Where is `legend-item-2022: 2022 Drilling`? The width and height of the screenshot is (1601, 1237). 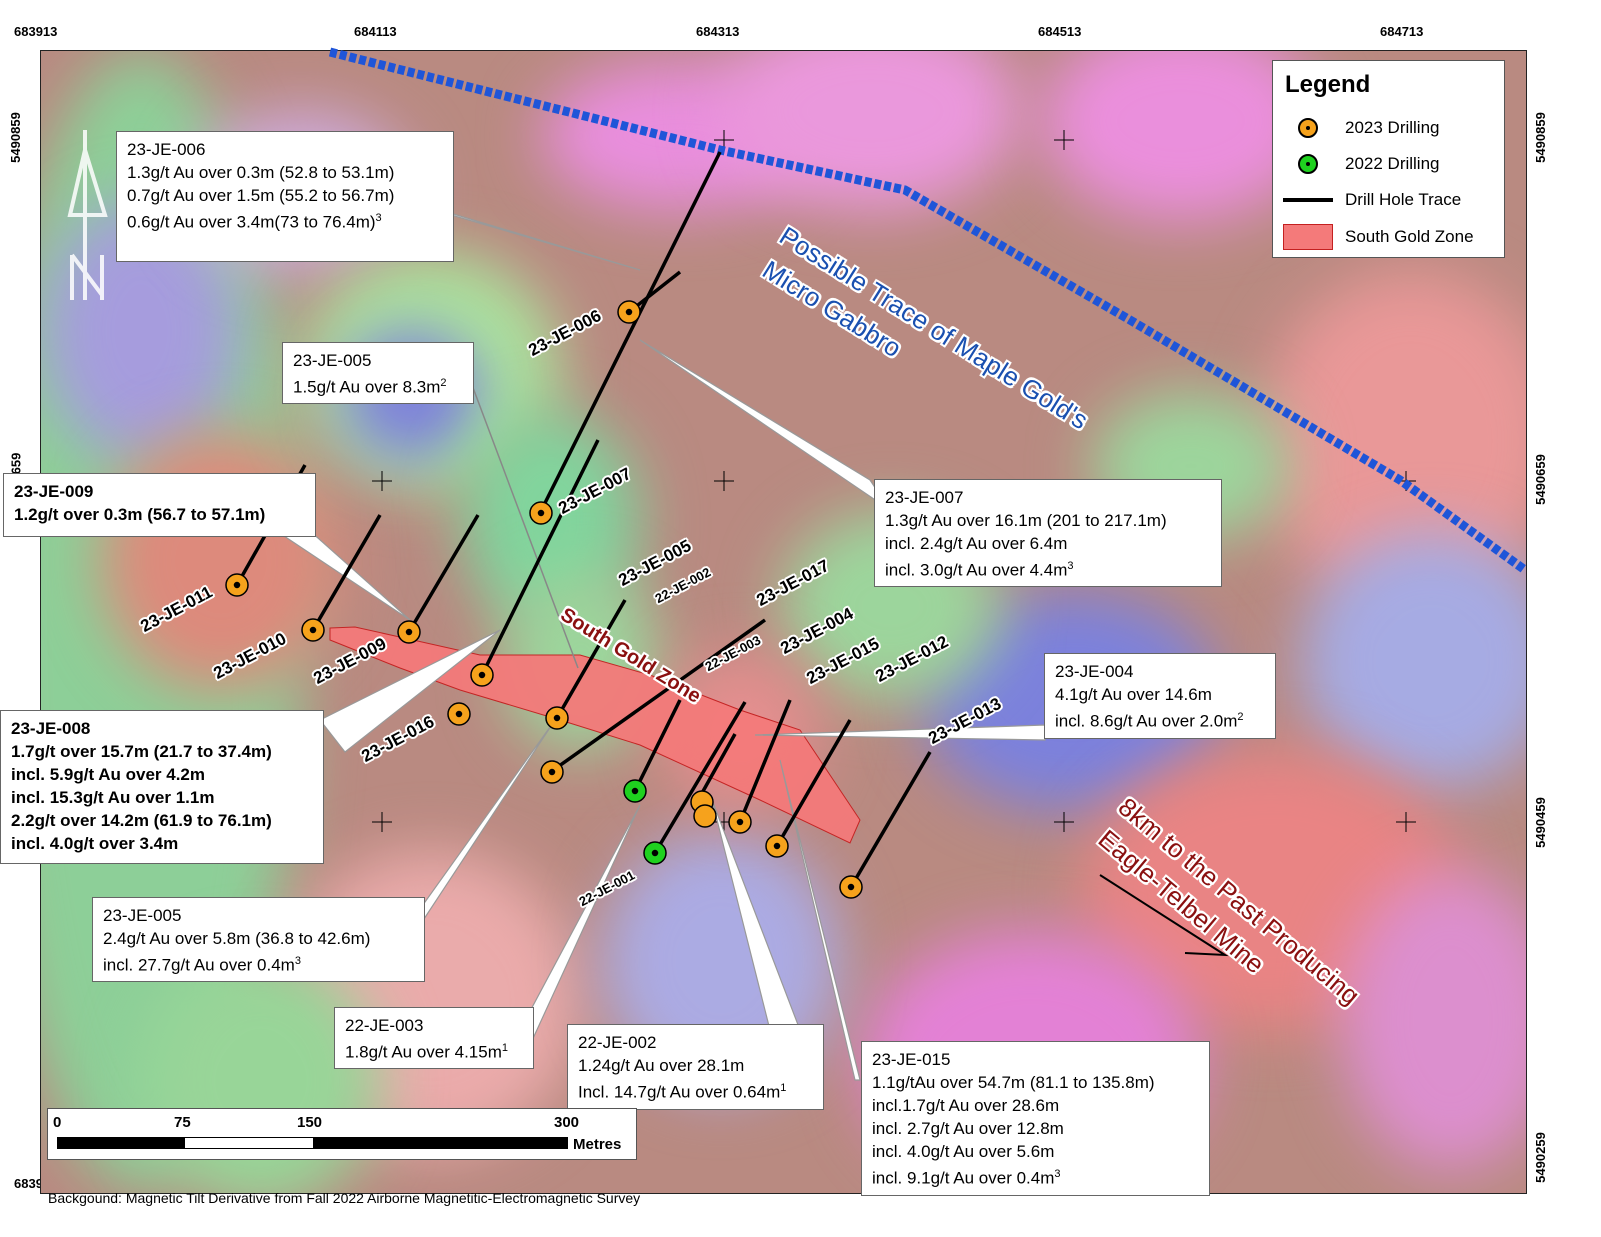
legend-item-2022: 2022 Drilling is located at coordinates (1361, 164).